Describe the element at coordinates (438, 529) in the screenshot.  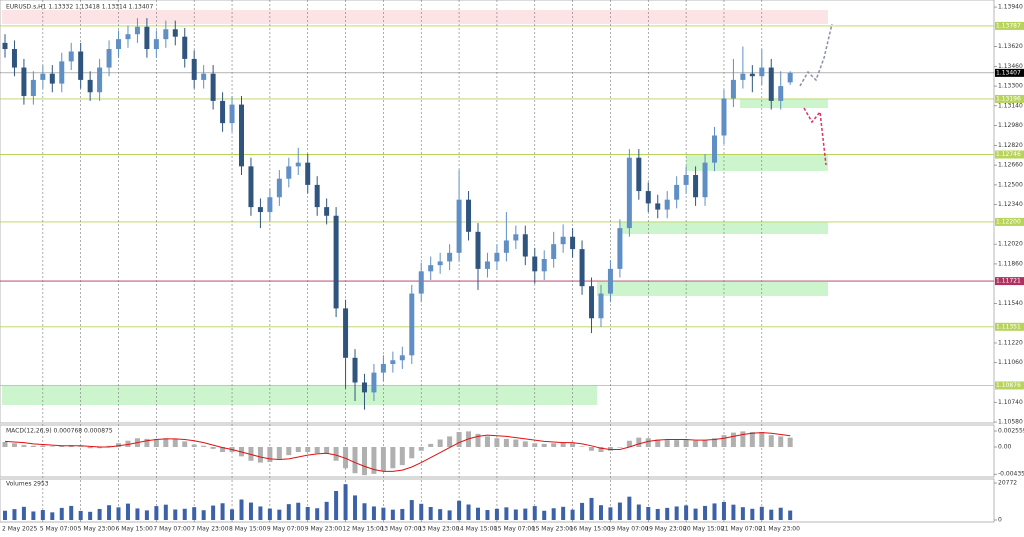
I see `x-tick-label: 13 May 23:00` at that location.